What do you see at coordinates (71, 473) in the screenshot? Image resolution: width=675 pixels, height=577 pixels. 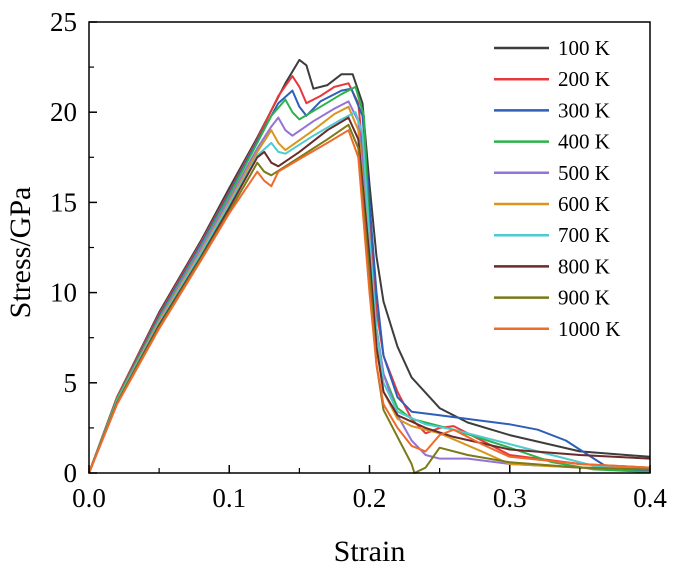 I see `y-tick-label: 0` at bounding box center [71, 473].